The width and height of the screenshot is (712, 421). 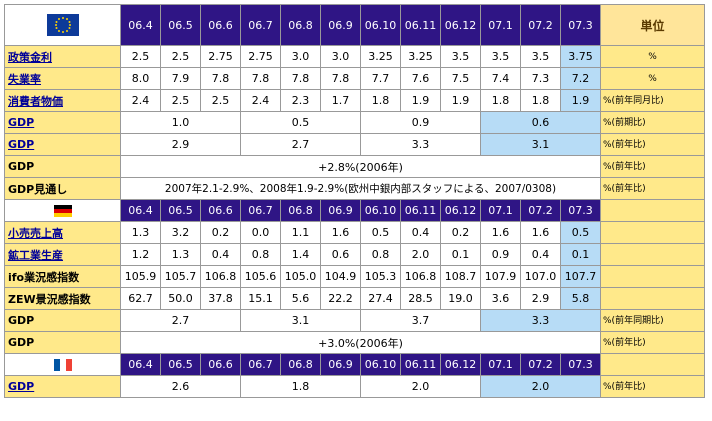 What do you see at coordinates (540, 144) in the screenshot?
I see `latest-quarter-cell: 3.1` at bounding box center [540, 144].